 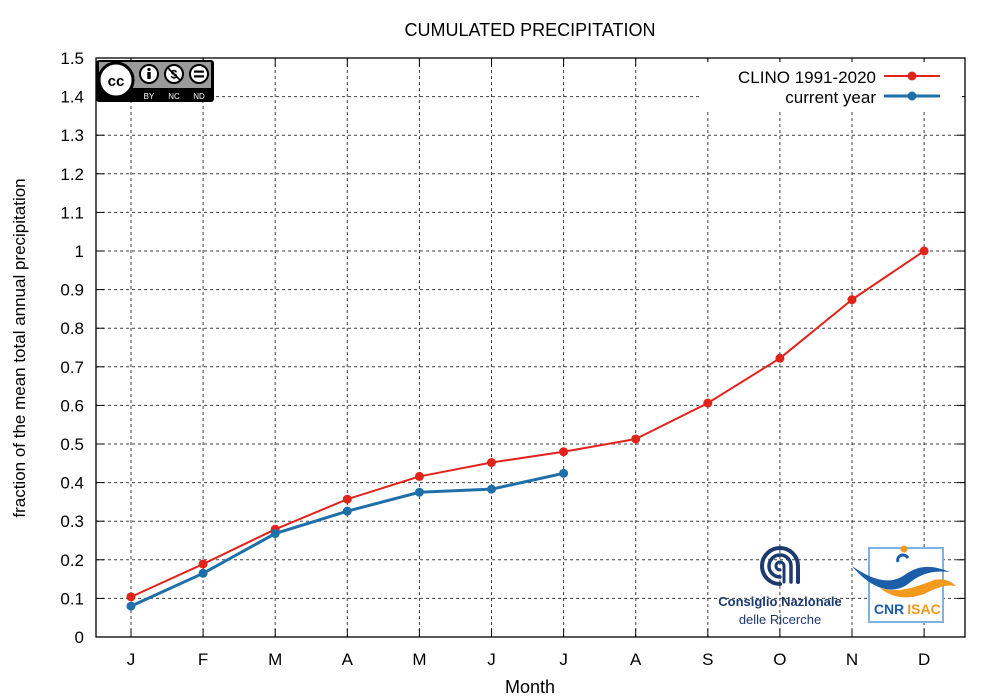 What do you see at coordinates (72, 97) in the screenshot?
I see `y-tick-label: 1.4` at bounding box center [72, 97].